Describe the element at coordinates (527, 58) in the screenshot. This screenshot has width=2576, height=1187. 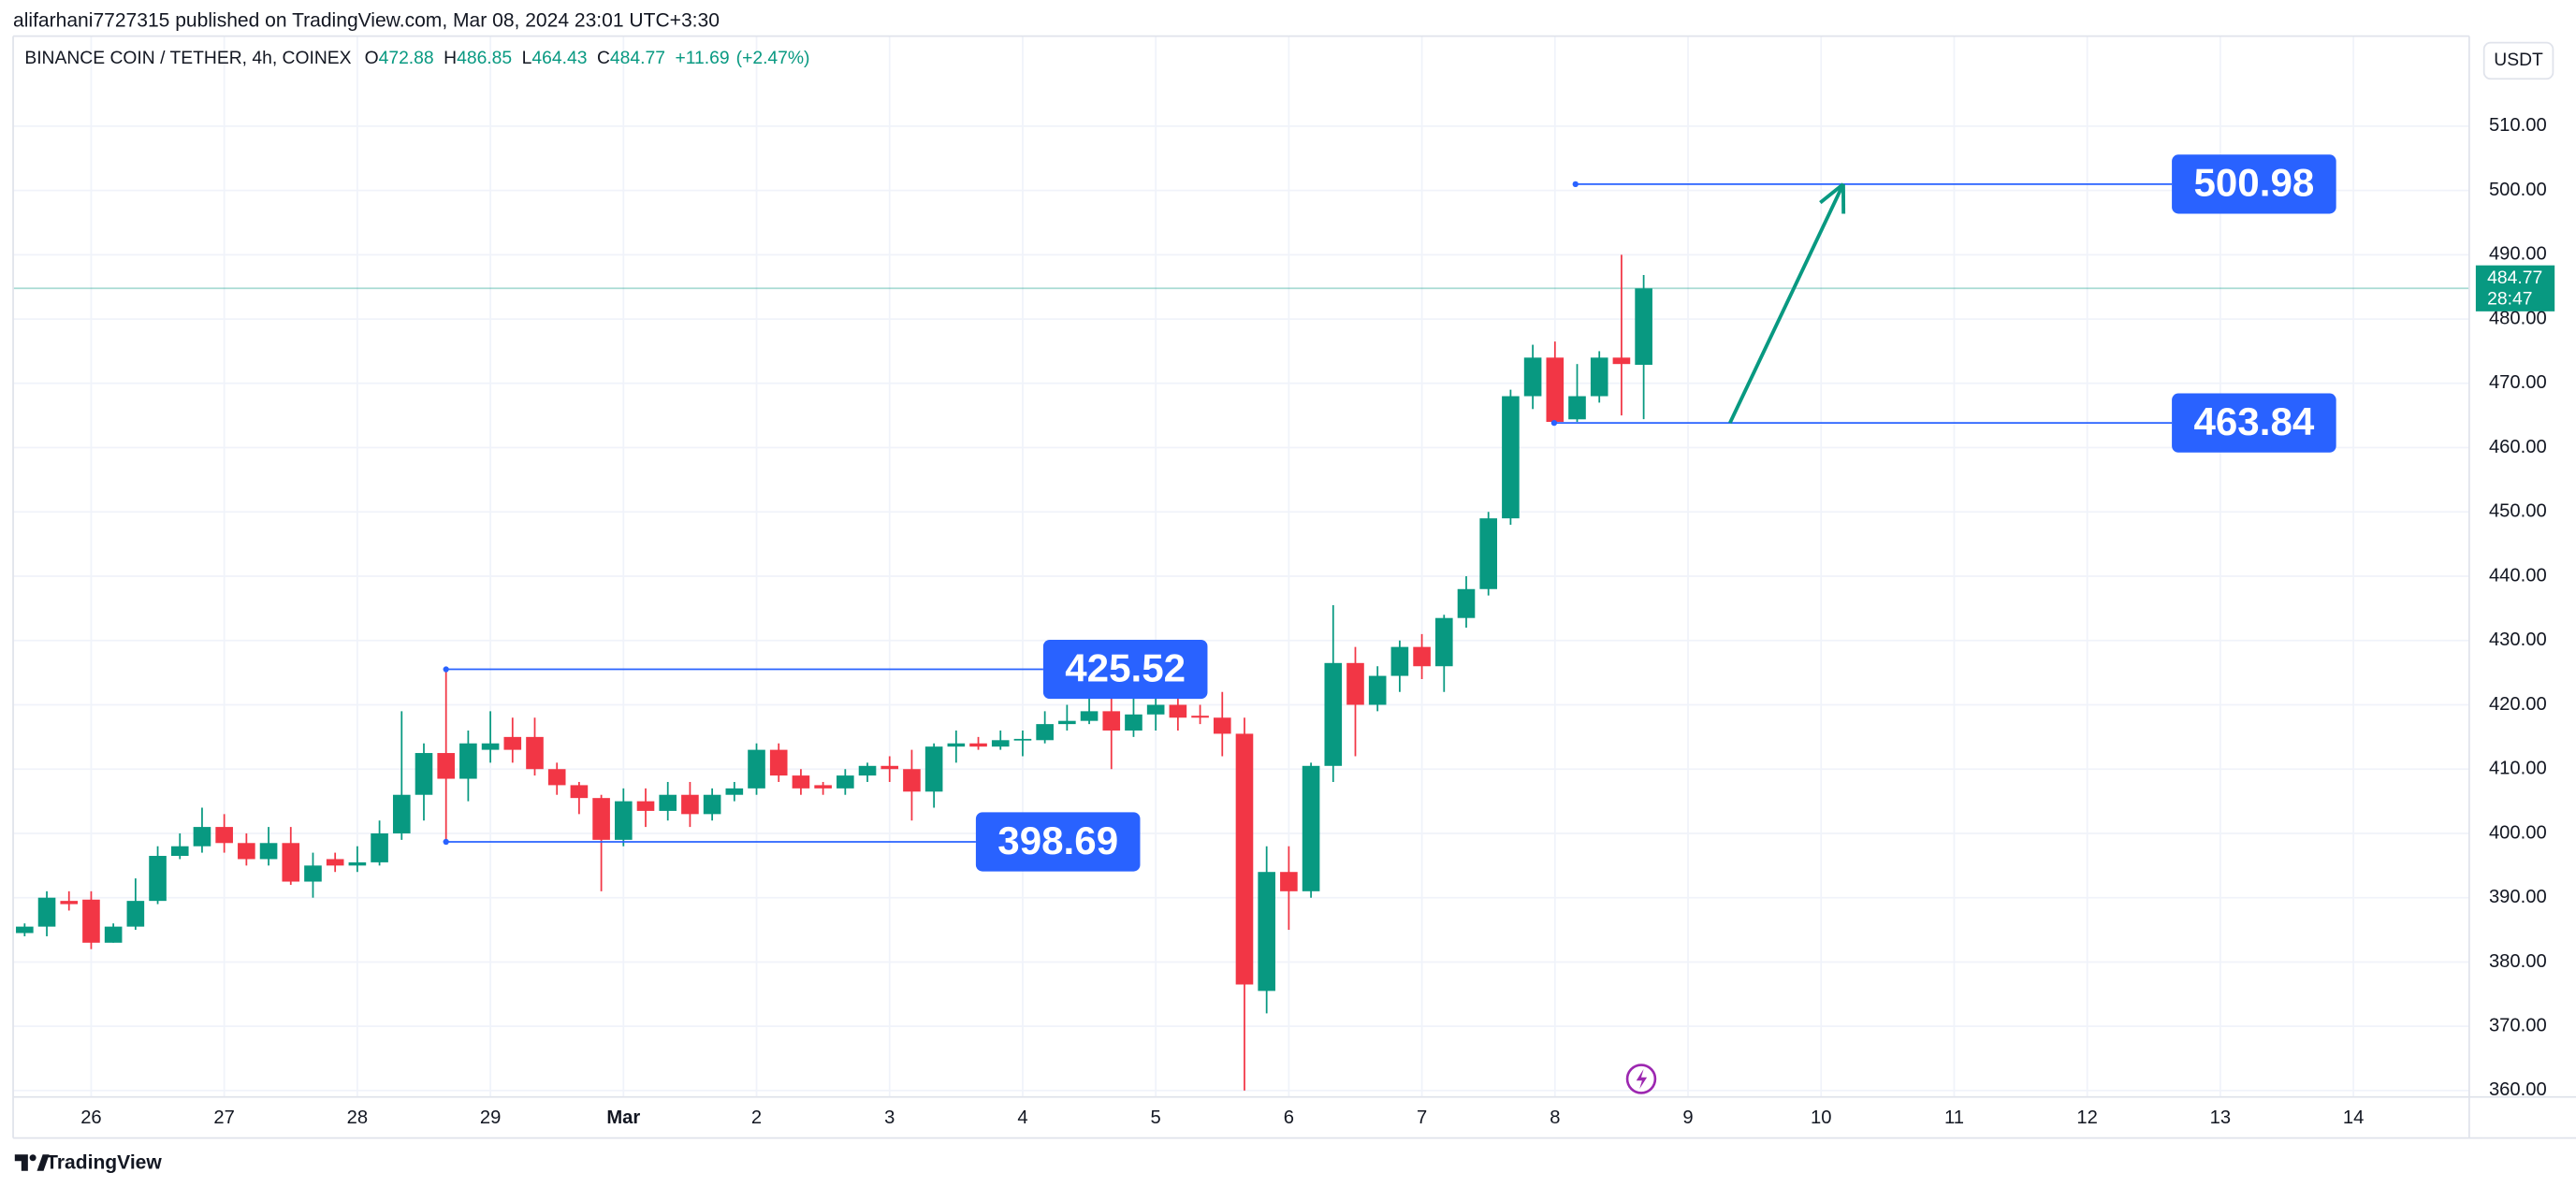
I see `ohlc-label: L` at that location.